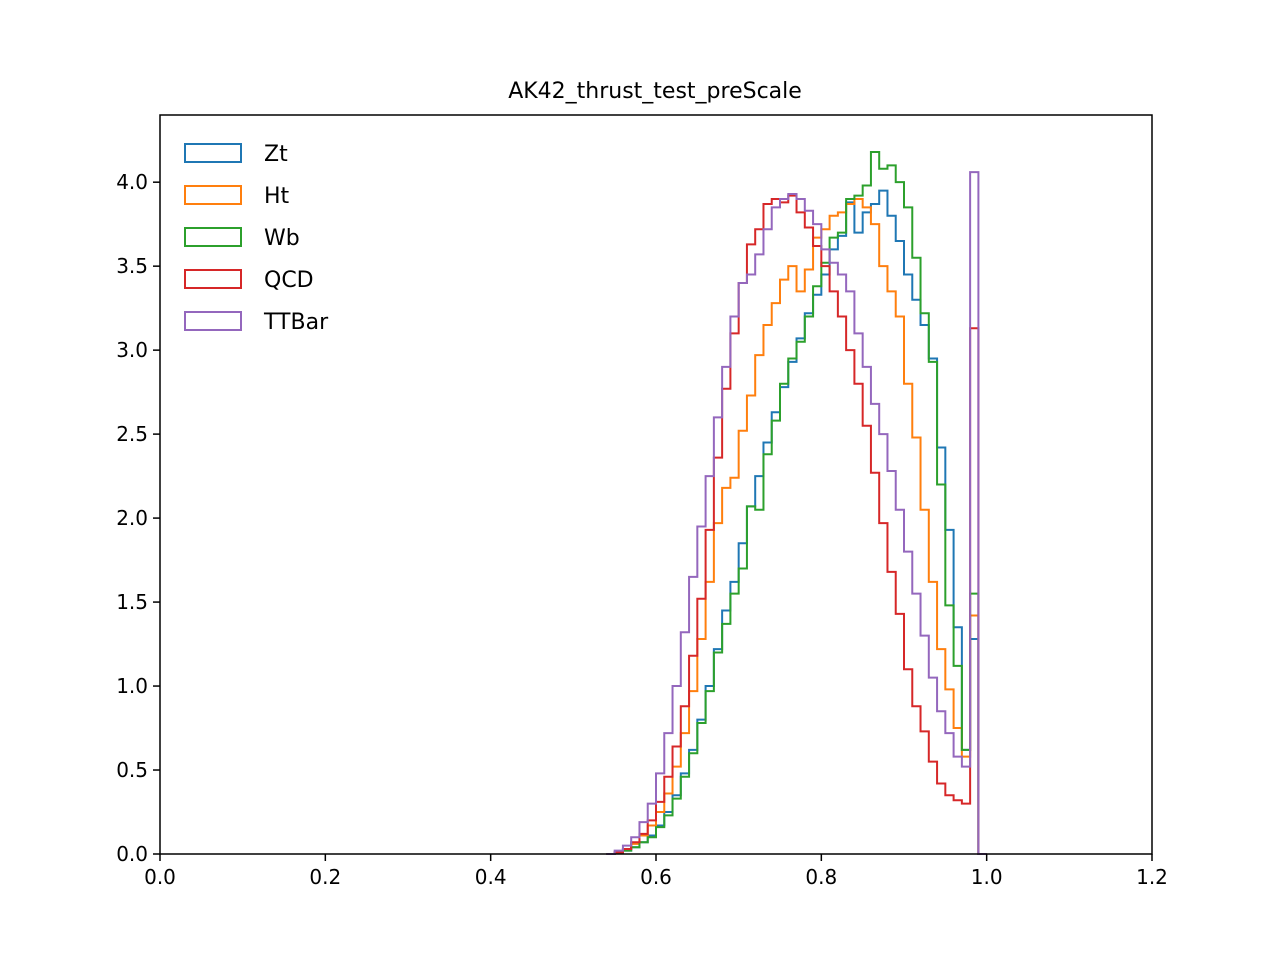 The width and height of the screenshot is (1280, 960). I want to click on legend-swatch-wb, so click(213, 237).